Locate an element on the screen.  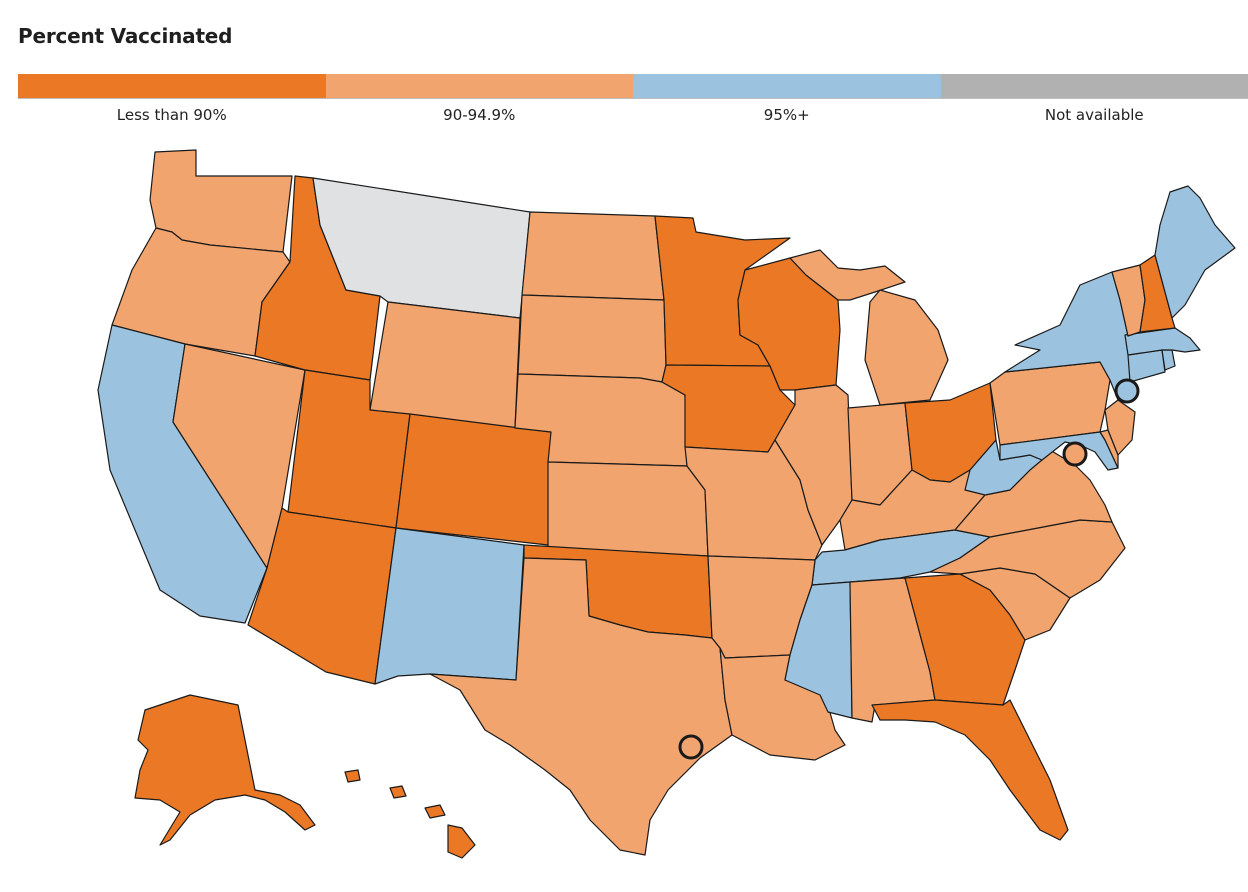
legend-label-not-available: Not available is located at coordinates (1094, 115).